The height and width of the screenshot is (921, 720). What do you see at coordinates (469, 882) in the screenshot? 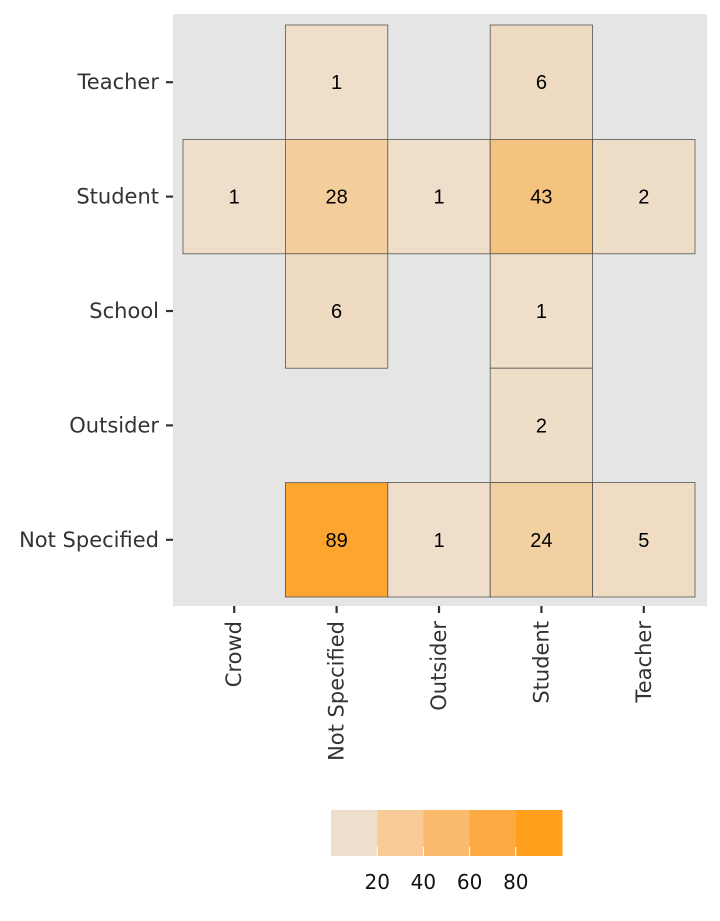
I see `legend-label: 60` at bounding box center [469, 882].